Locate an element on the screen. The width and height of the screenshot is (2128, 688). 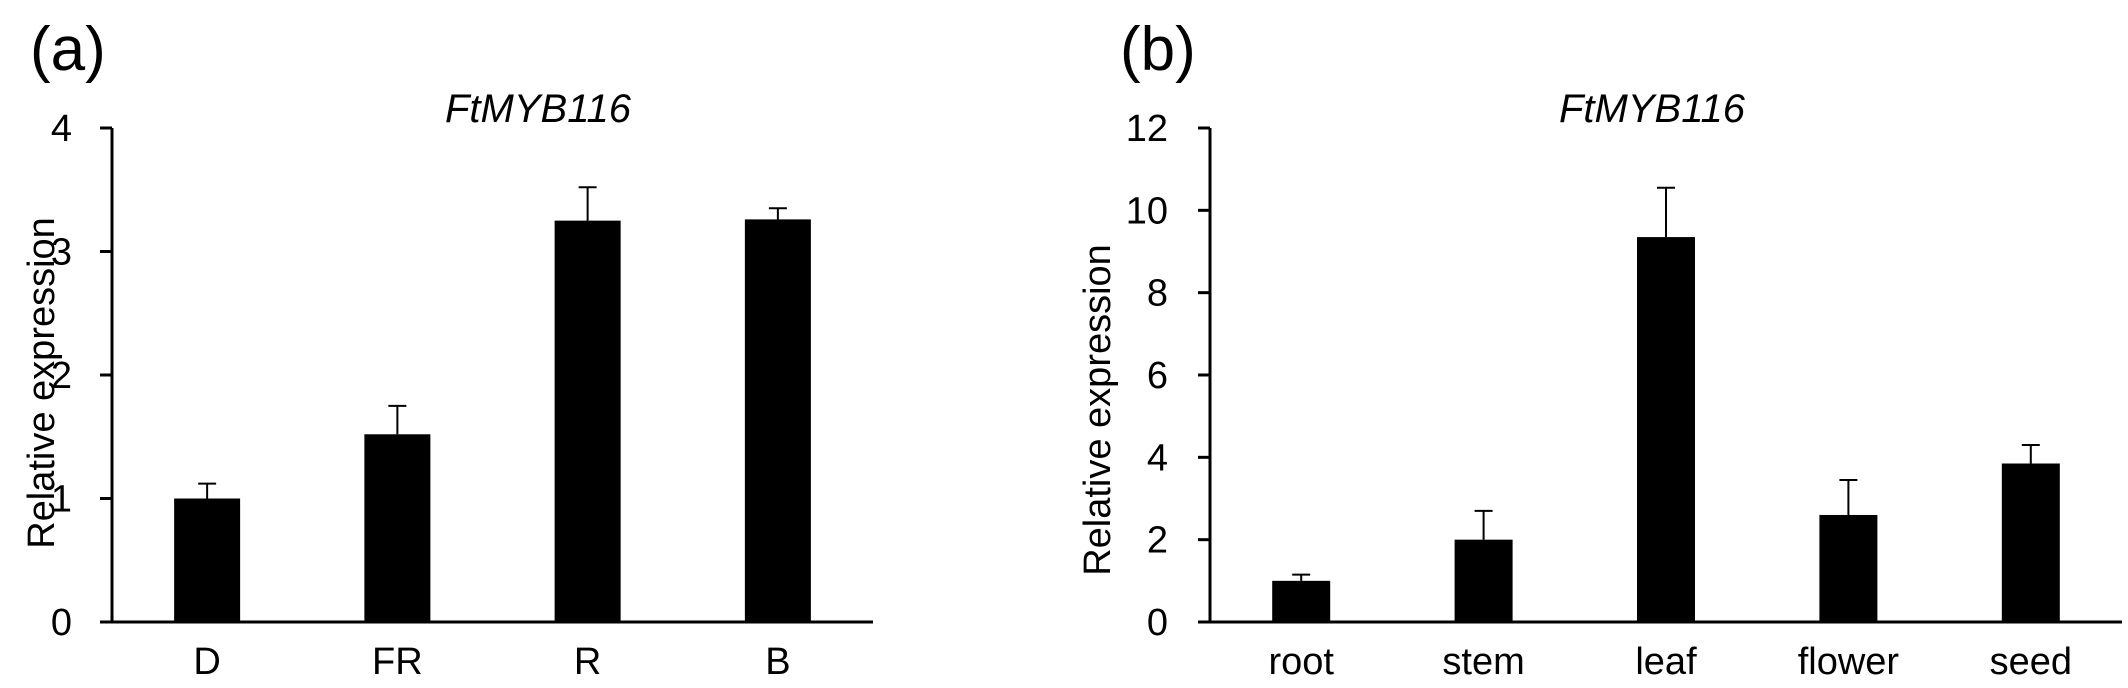
panel-a-category-label: FR is located at coordinates (397, 662).